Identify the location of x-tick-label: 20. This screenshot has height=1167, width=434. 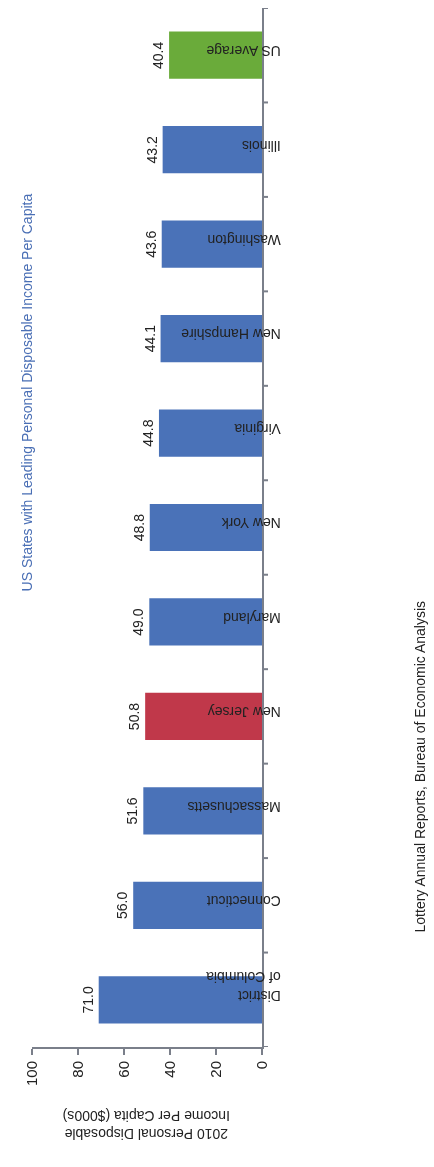
(215, 1069).